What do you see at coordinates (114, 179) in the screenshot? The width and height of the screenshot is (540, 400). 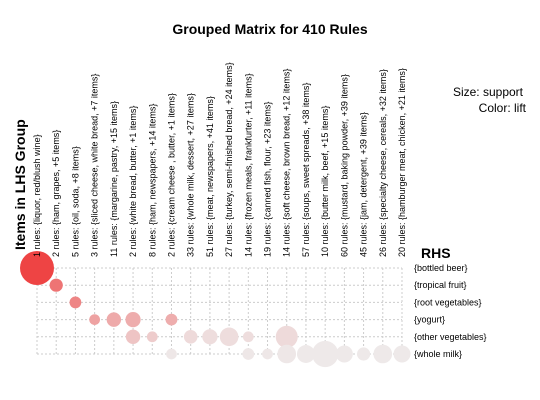 I see `lhs-group-label: 11 rules: {margarine, pastry, +15 items}` at bounding box center [114, 179].